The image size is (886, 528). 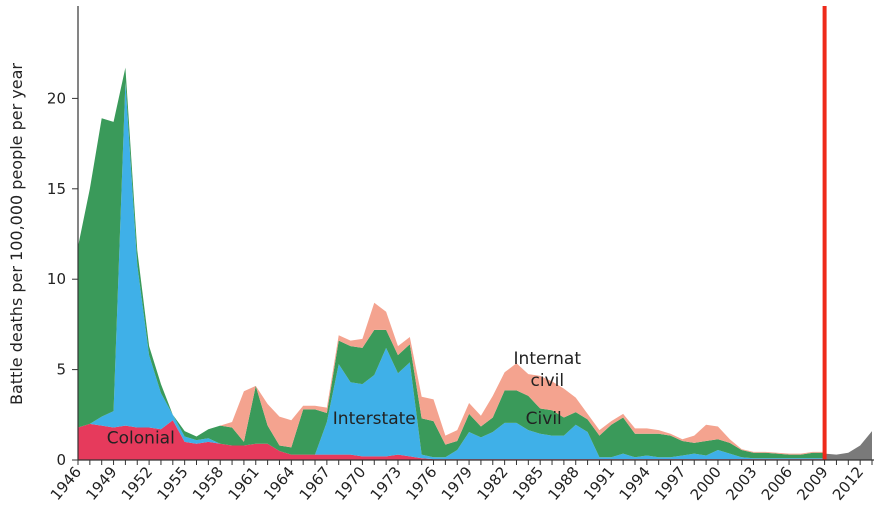 What do you see at coordinates (706, 483) in the screenshot?
I see `x-tick-label: 2000` at bounding box center [706, 483].